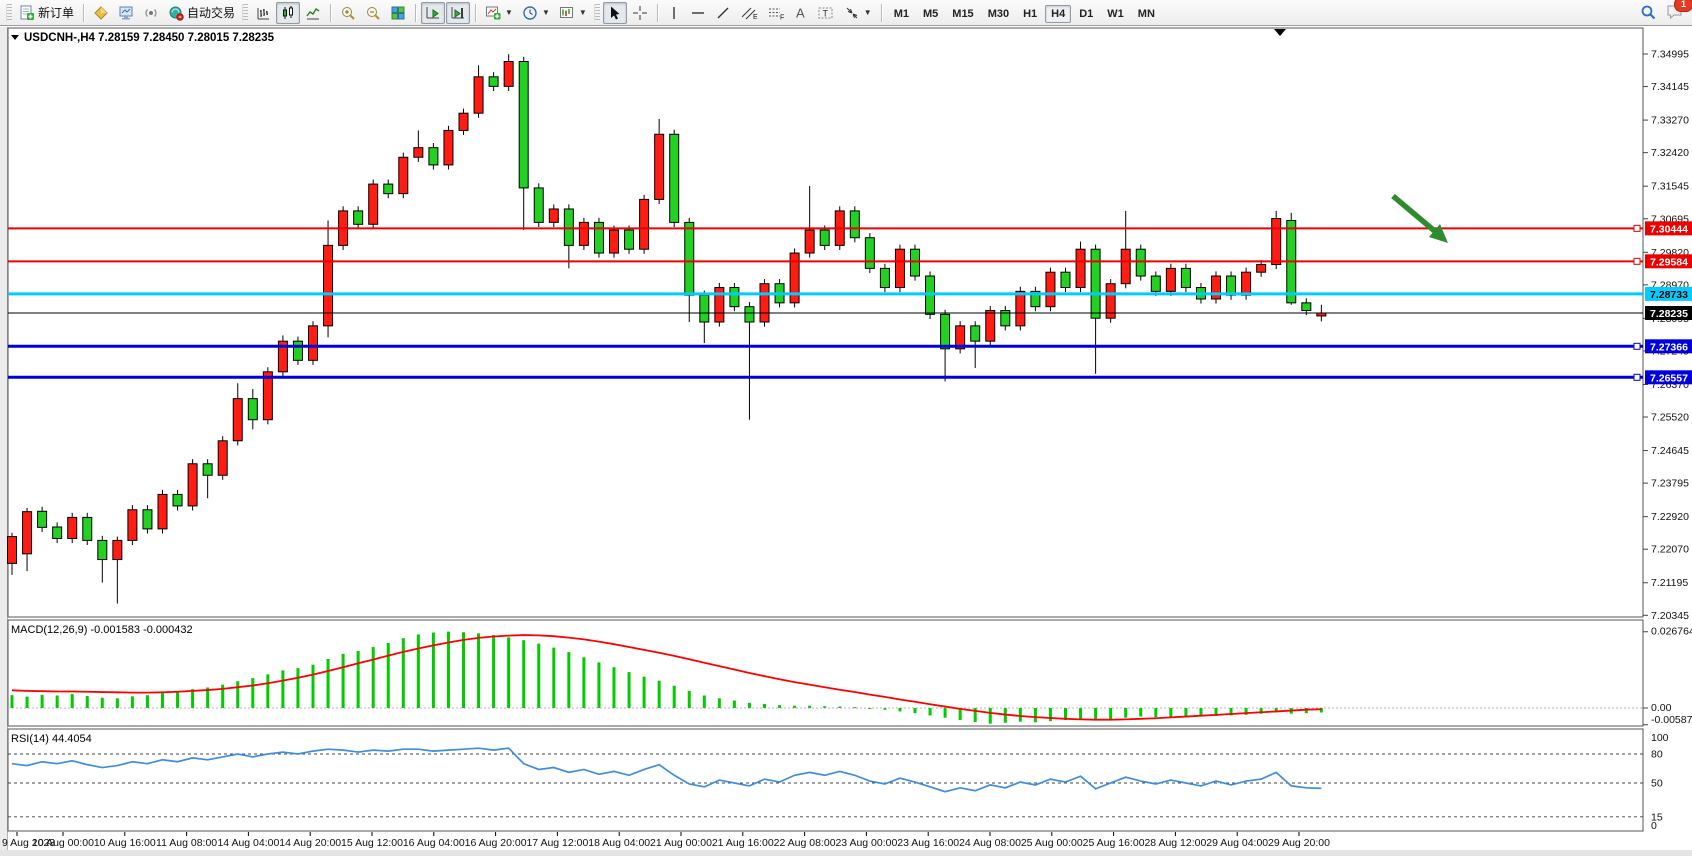 Image resolution: width=1692 pixels, height=856 pixels. Describe the element at coordinates (931, 13) in the screenshot. I see `timeframe-button-M5: M5` at that location.